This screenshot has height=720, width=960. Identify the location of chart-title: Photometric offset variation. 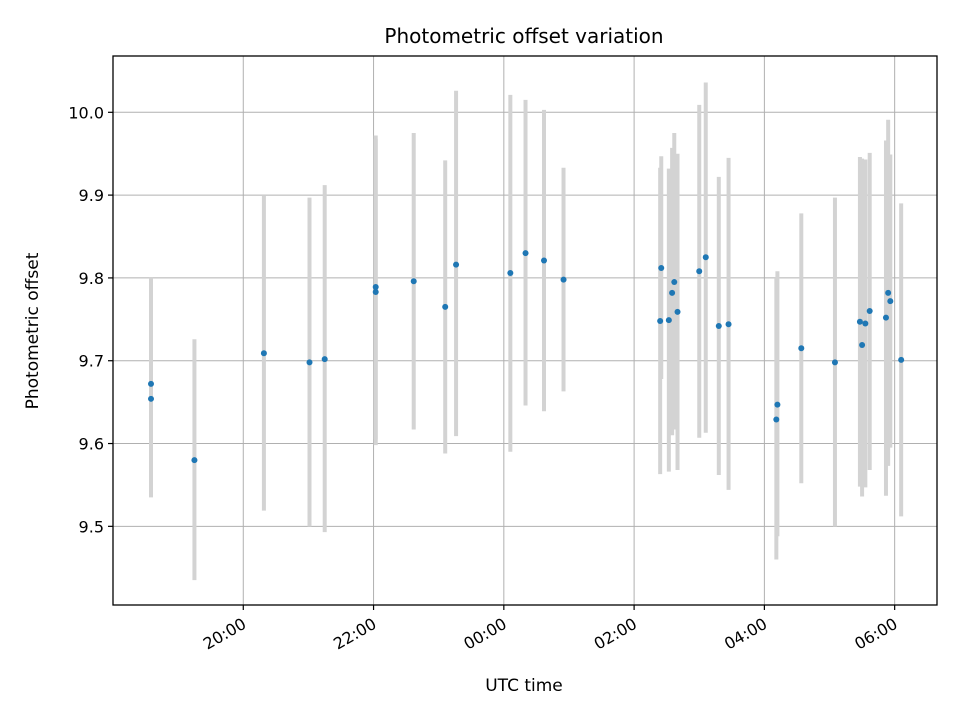
(523, 36).